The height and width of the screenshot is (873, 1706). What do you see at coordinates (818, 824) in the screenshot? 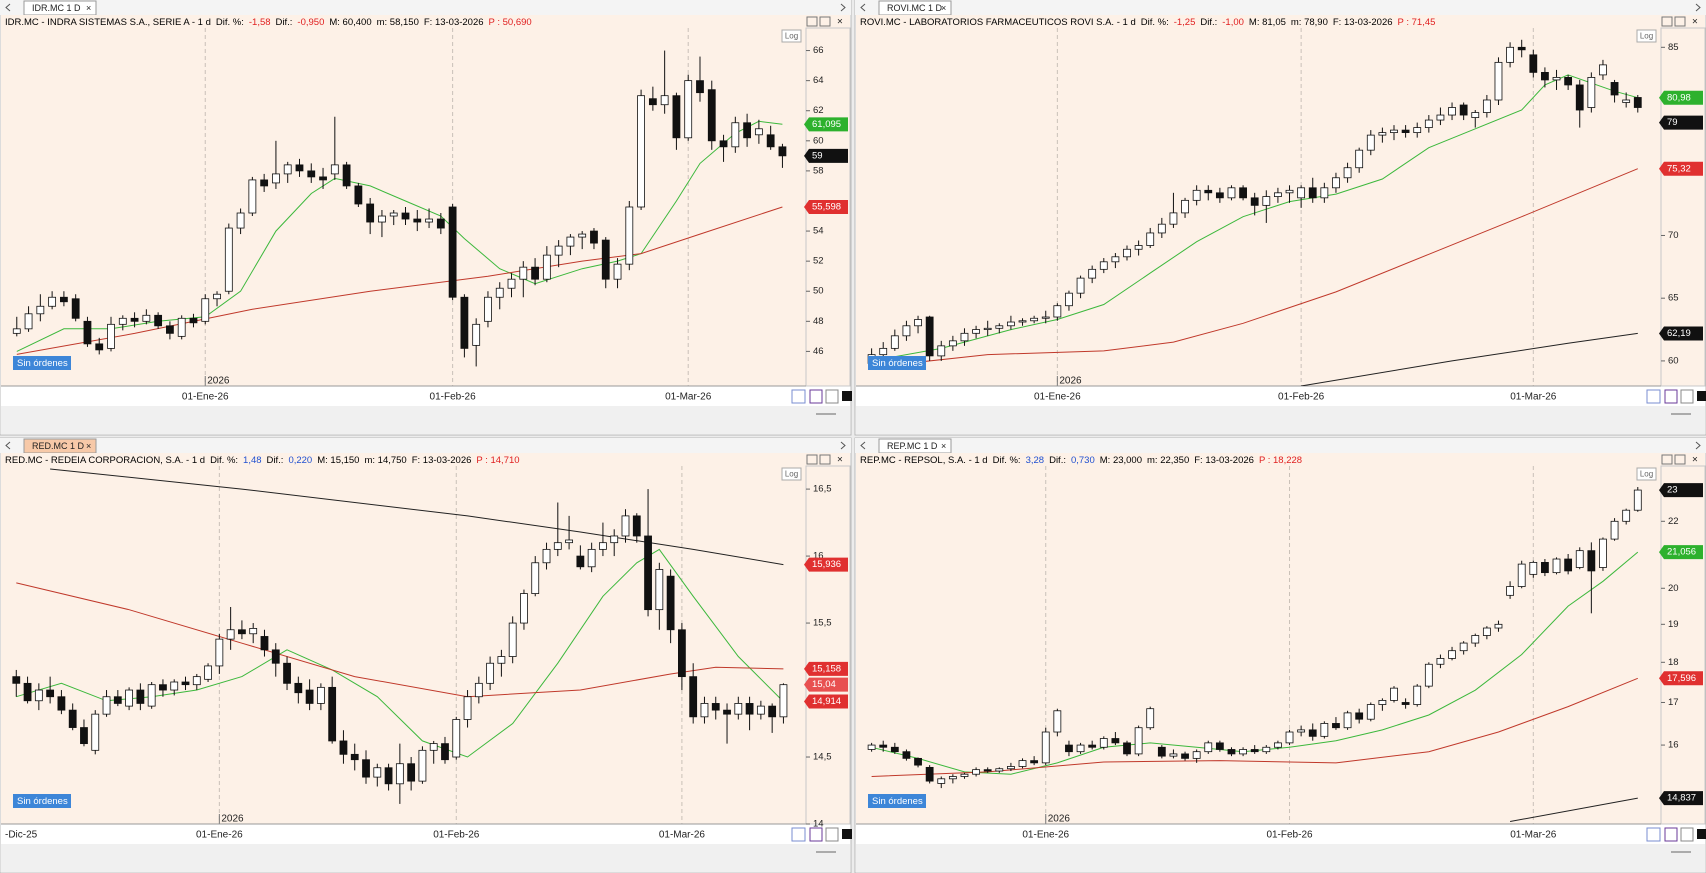
I see `y-tick-label: 14` at bounding box center [818, 824].